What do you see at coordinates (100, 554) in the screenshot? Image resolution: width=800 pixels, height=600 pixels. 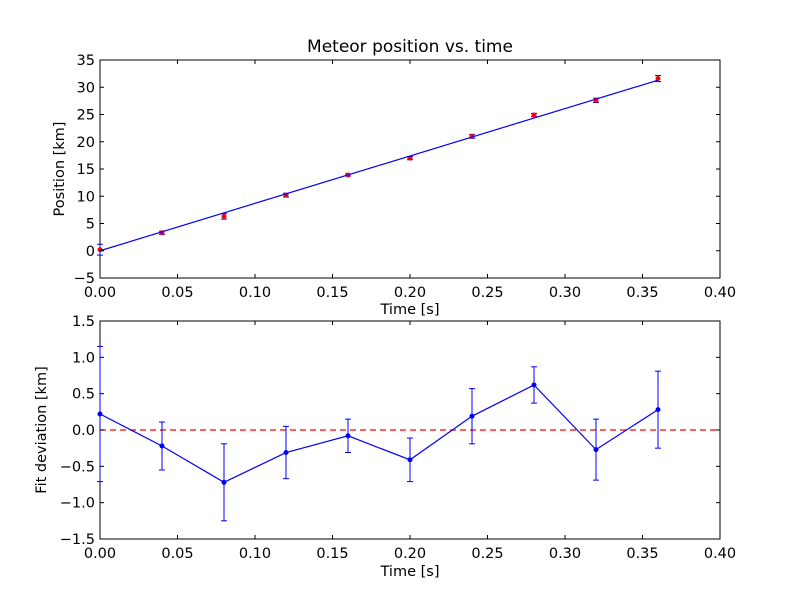 I see `deviation-x-tick-label: 0.00` at bounding box center [100, 554].